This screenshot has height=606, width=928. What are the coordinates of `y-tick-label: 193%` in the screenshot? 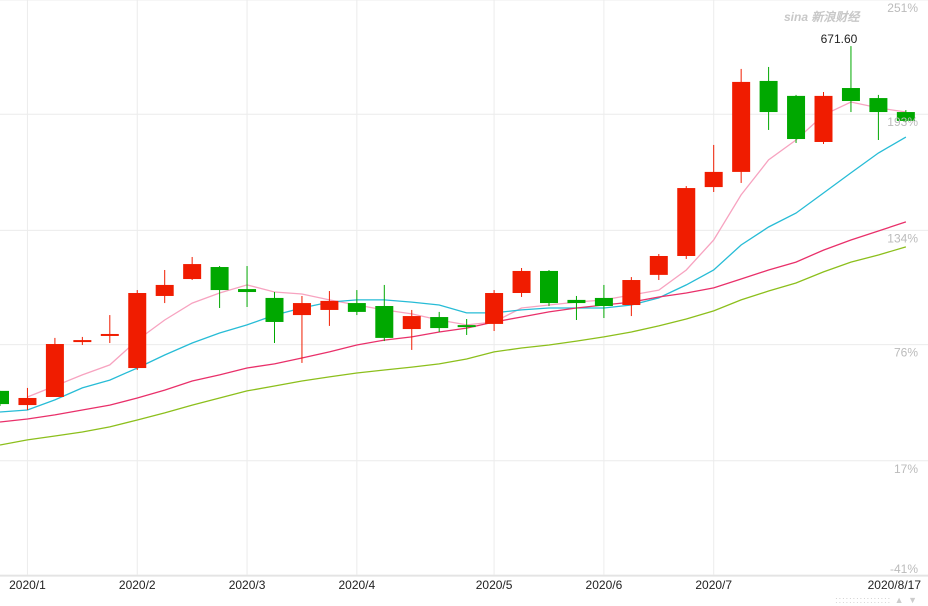 It's located at (902, 122).